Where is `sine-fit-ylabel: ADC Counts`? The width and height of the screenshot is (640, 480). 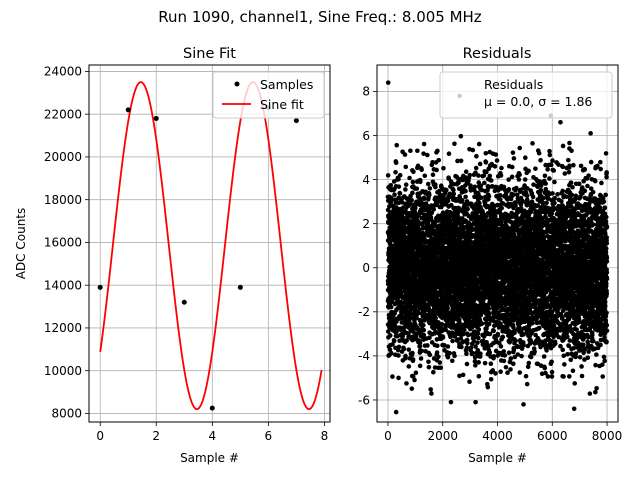
sine-fit-ylabel: ADC Counts is located at coordinates (21, 244).